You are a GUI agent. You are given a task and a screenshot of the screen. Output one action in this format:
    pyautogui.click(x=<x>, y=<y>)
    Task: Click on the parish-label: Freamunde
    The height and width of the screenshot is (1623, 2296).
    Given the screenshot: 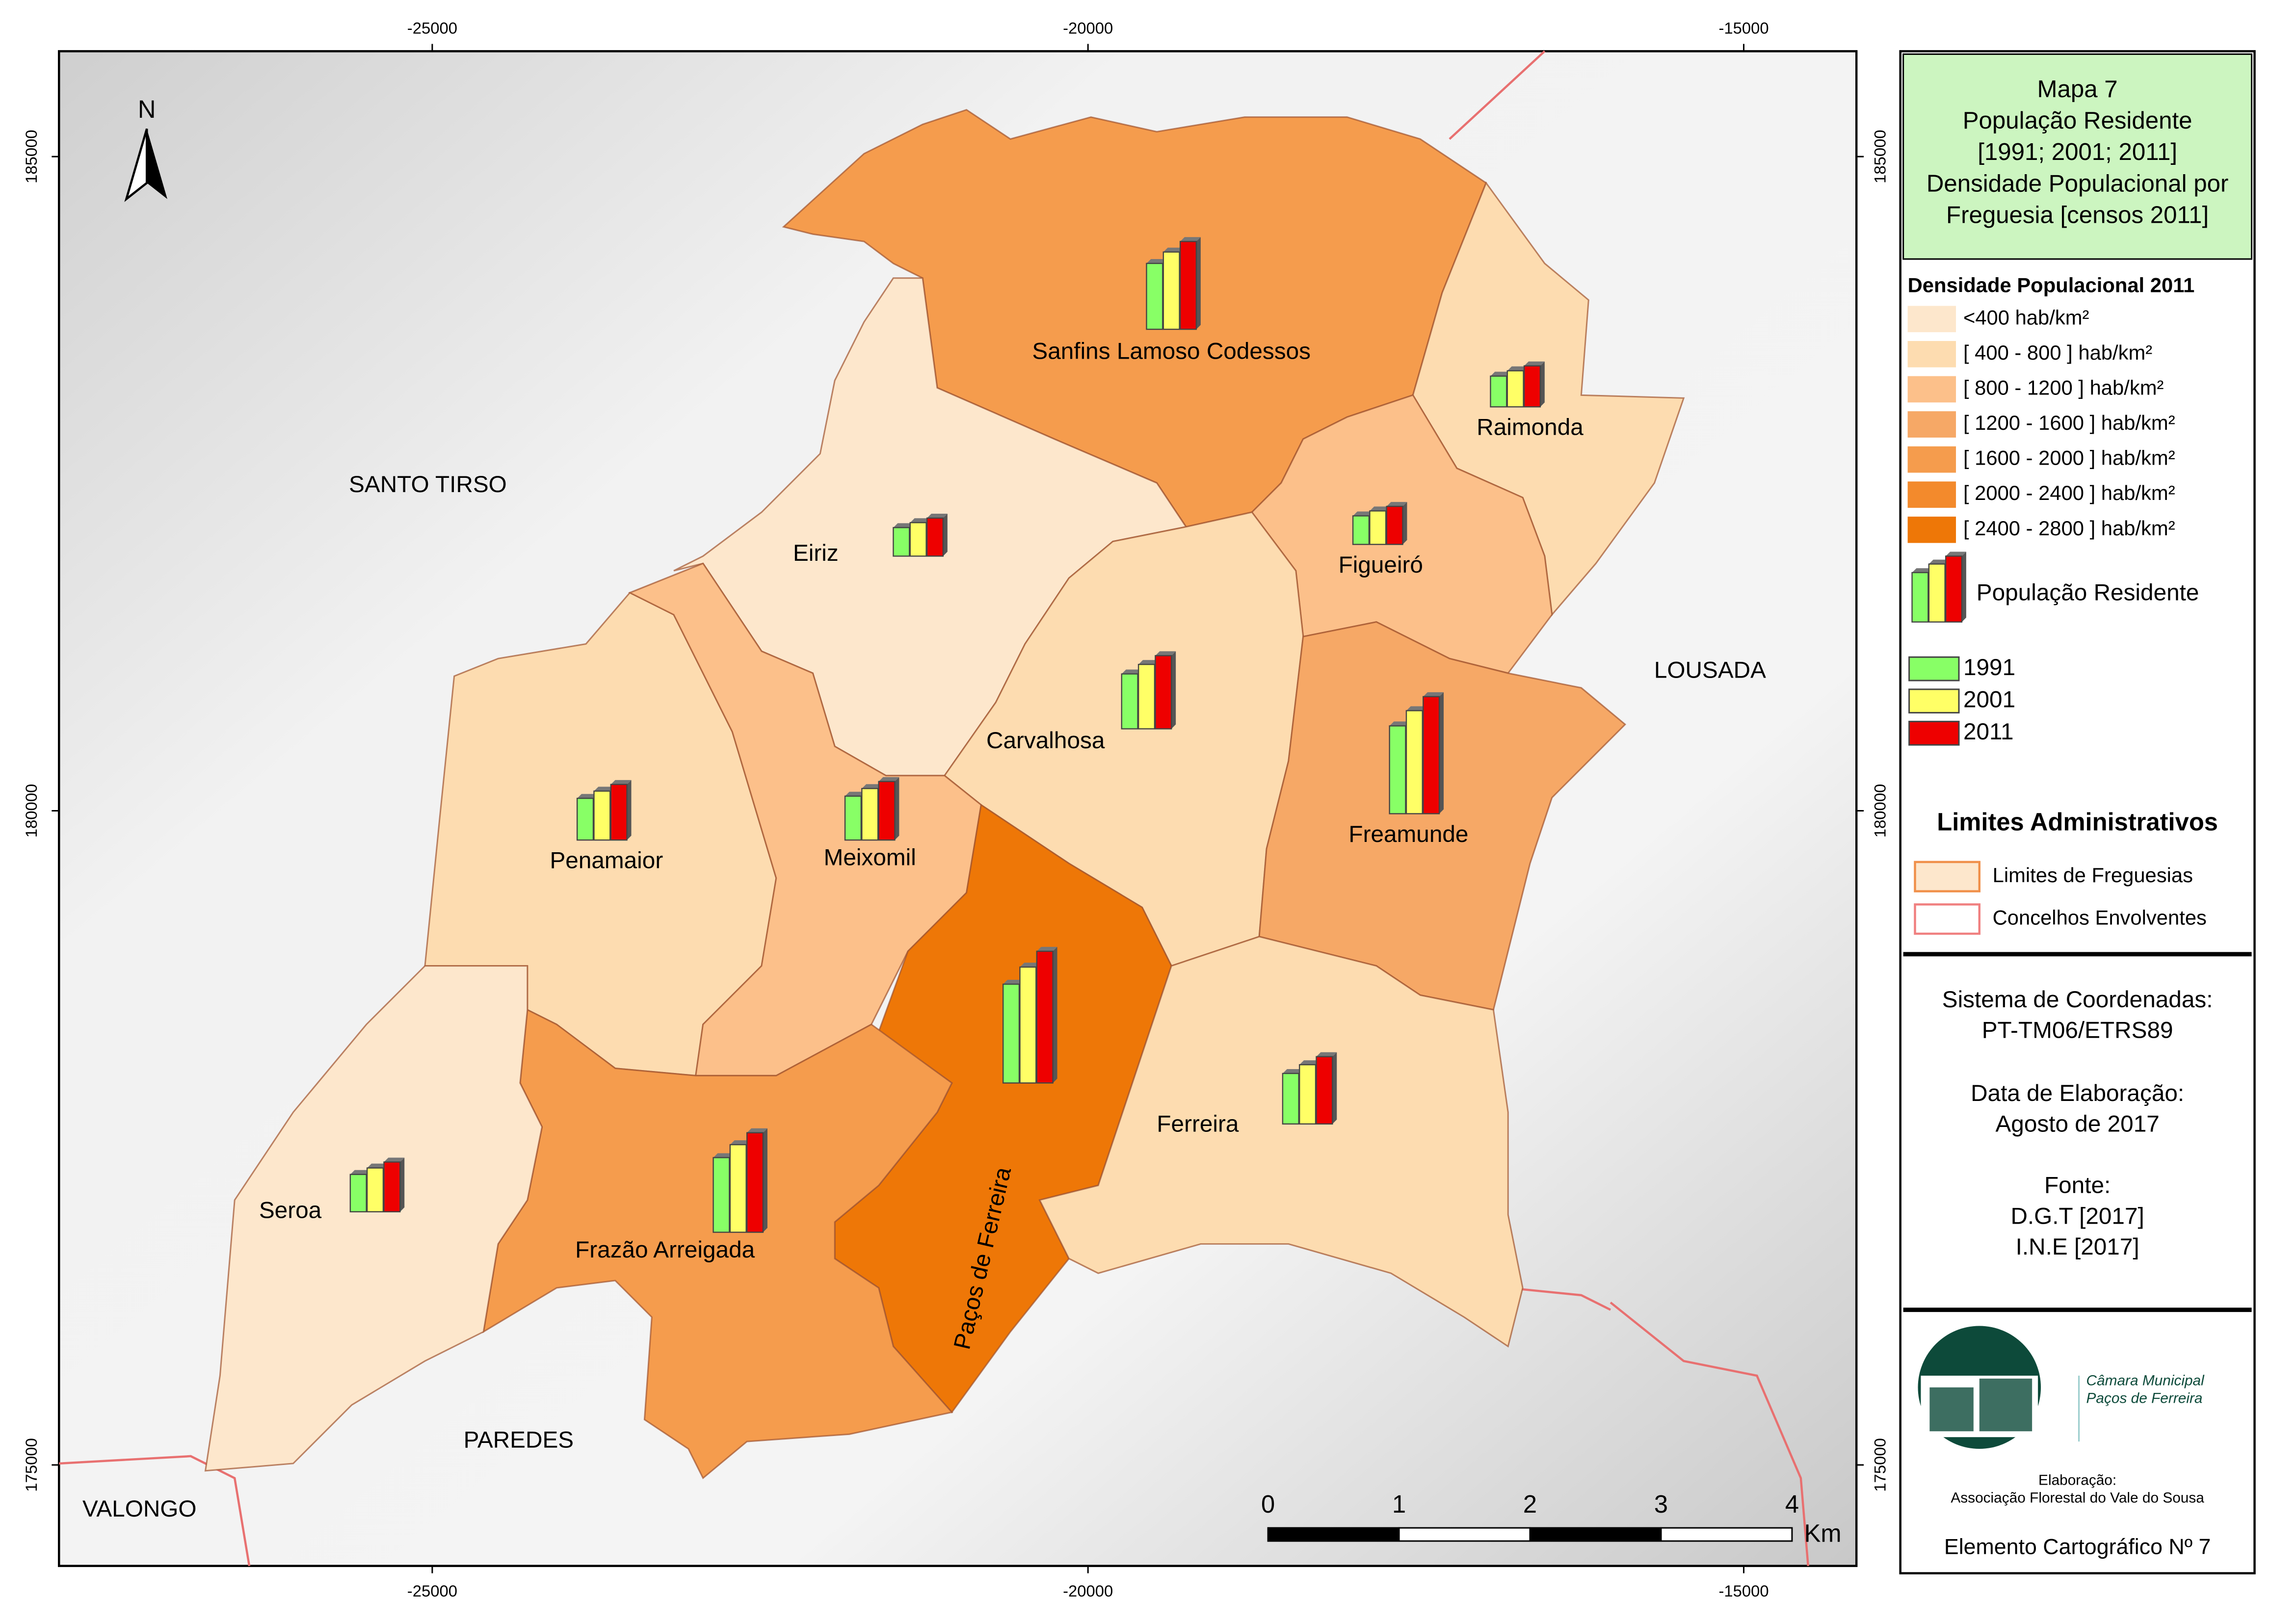 What is the action you would take?
    pyautogui.click(x=1408, y=834)
    